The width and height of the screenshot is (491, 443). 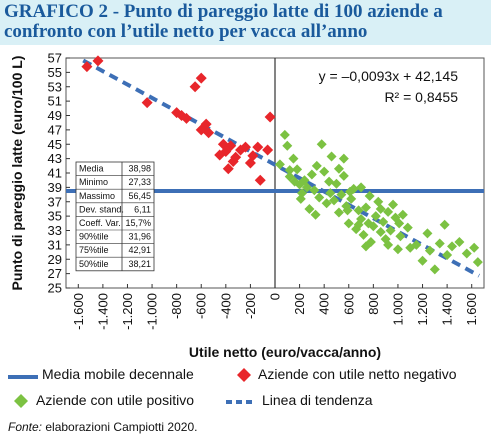 What do you see at coordinates (139, 264) in the screenshot?
I see `stats-value: 38,21` at bounding box center [139, 264].